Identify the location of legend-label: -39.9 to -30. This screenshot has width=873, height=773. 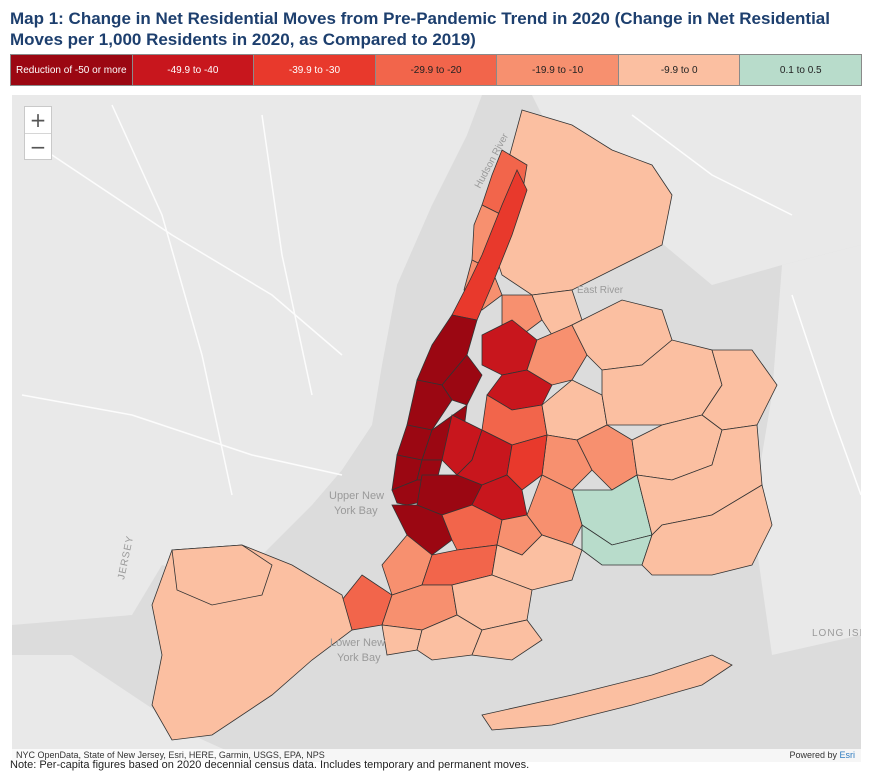
(314, 70).